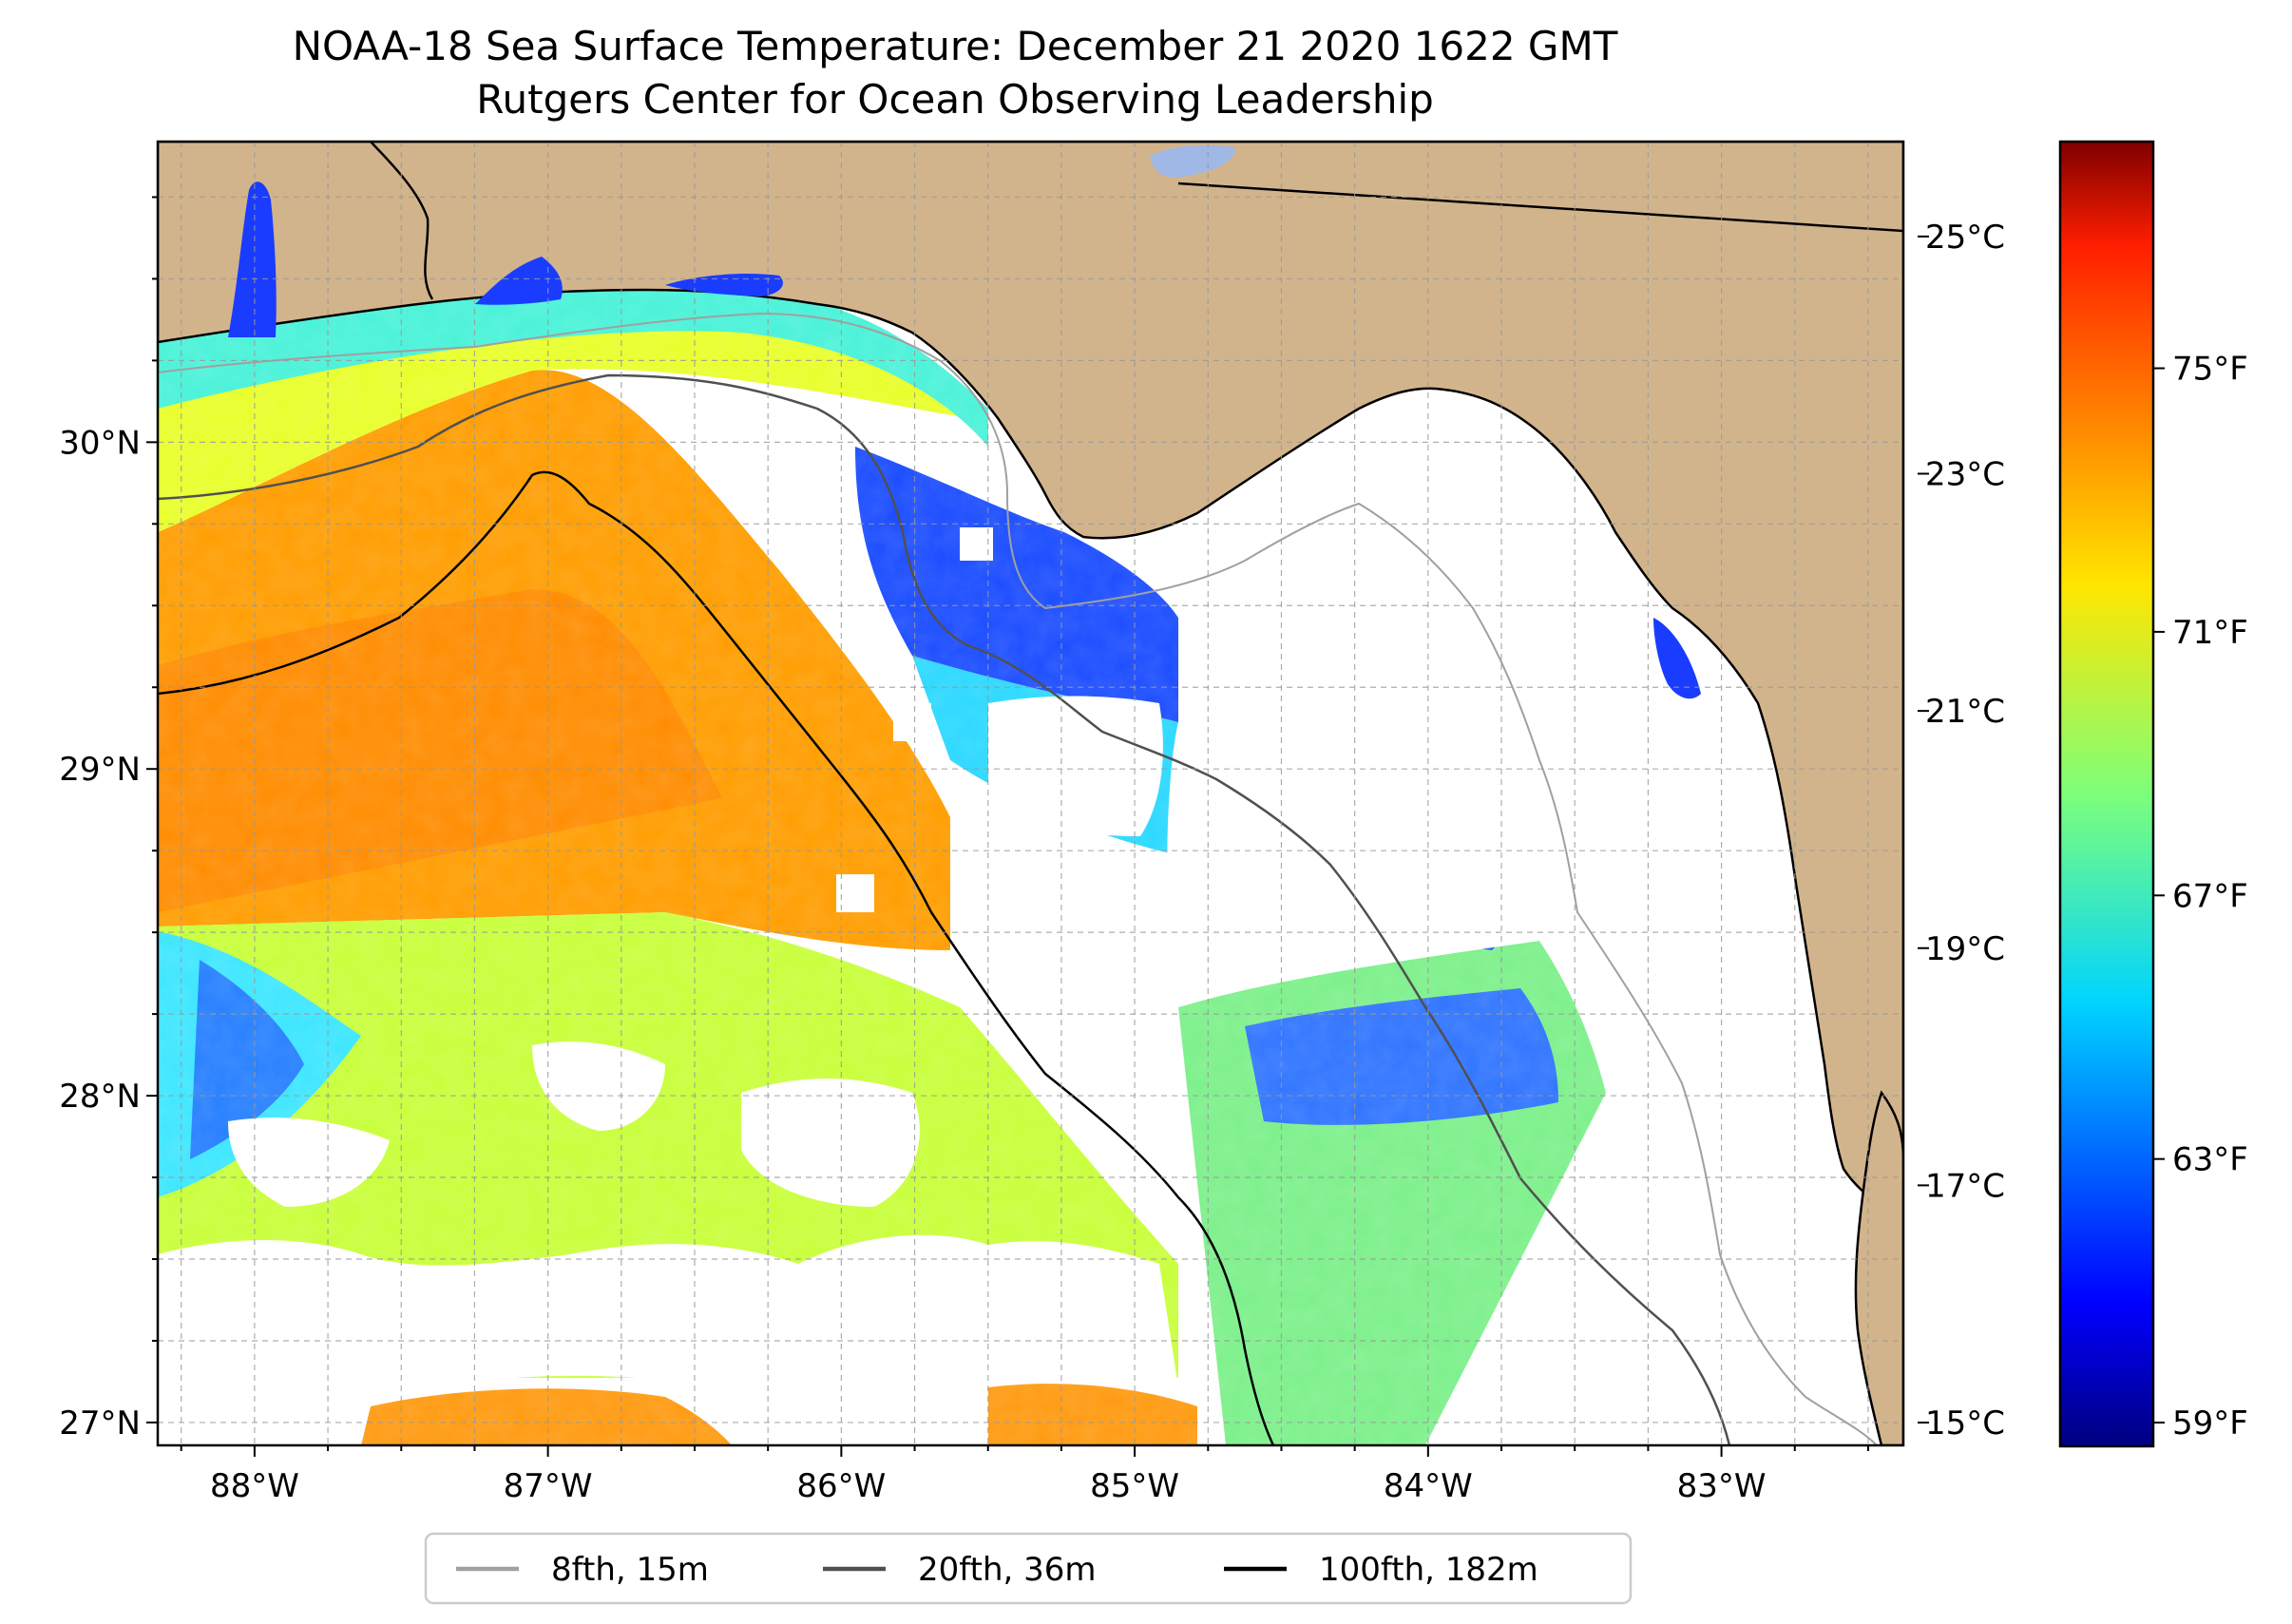 The width and height of the screenshot is (2292, 1624). Describe the element at coordinates (2210, 896) in the screenshot. I see `fahrenheit-tick-label: 67°F` at that location.